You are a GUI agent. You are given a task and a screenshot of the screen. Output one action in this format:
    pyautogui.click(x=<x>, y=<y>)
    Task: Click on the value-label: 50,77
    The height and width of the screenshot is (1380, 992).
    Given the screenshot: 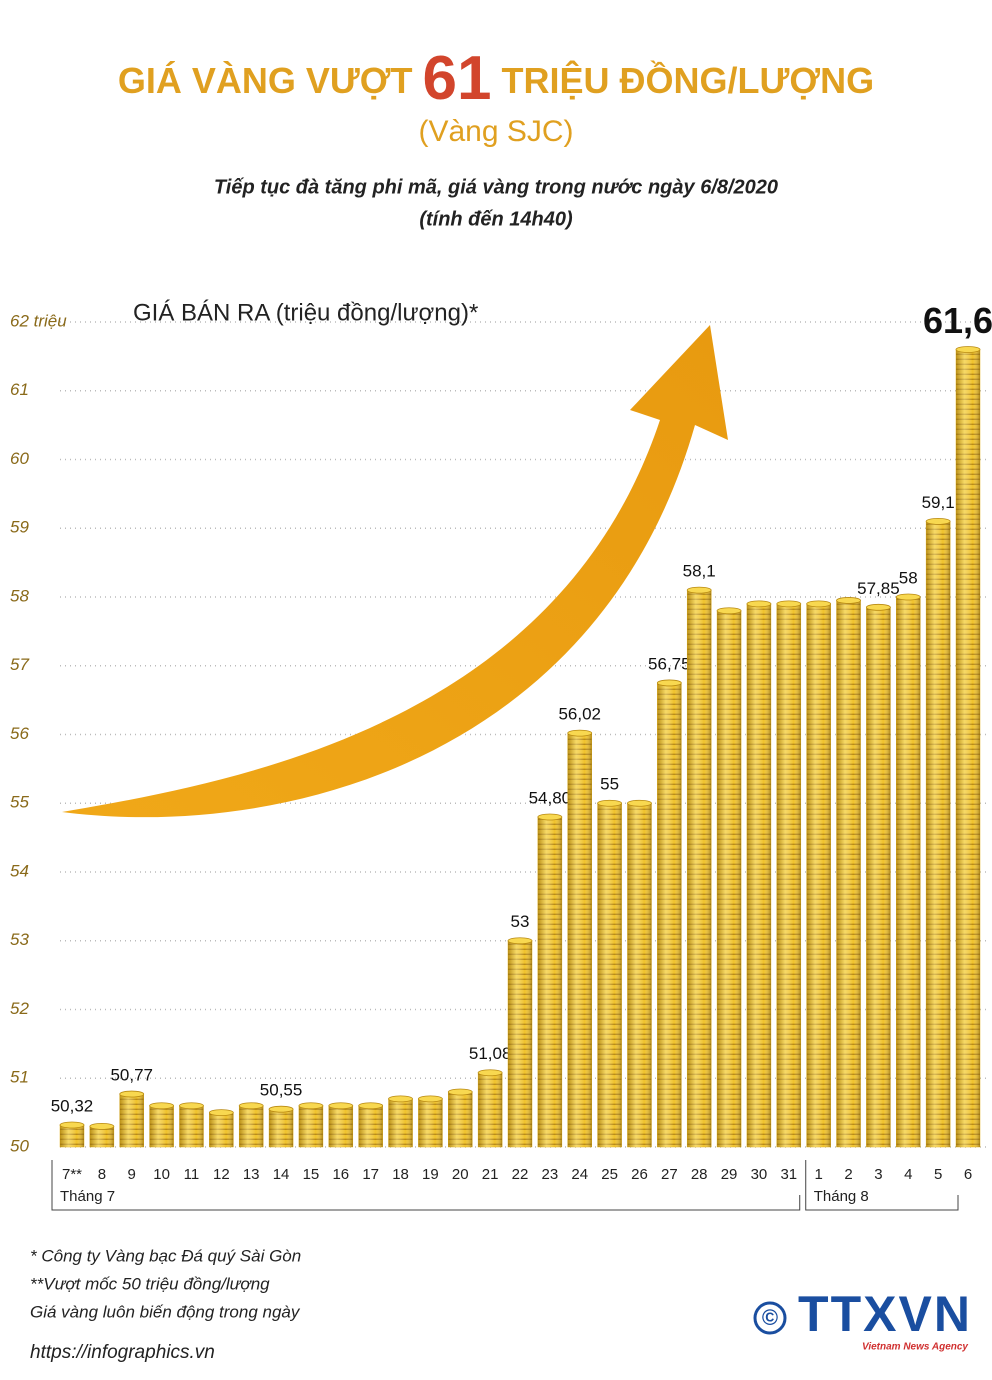 What is the action you would take?
    pyautogui.click(x=131, y=1075)
    